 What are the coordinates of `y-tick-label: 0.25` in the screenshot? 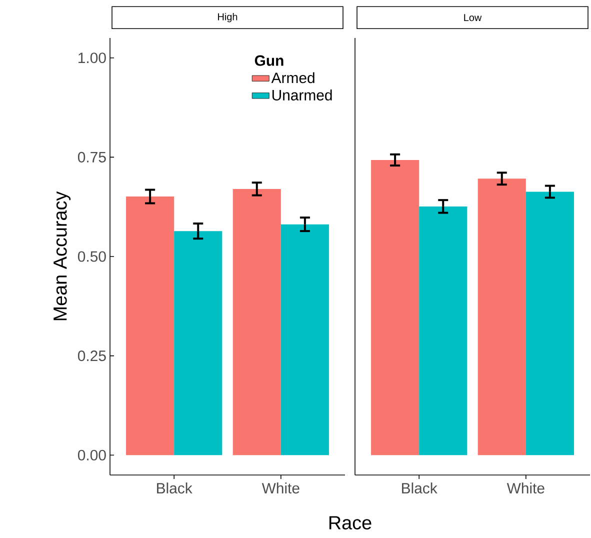 It's located at (92, 356).